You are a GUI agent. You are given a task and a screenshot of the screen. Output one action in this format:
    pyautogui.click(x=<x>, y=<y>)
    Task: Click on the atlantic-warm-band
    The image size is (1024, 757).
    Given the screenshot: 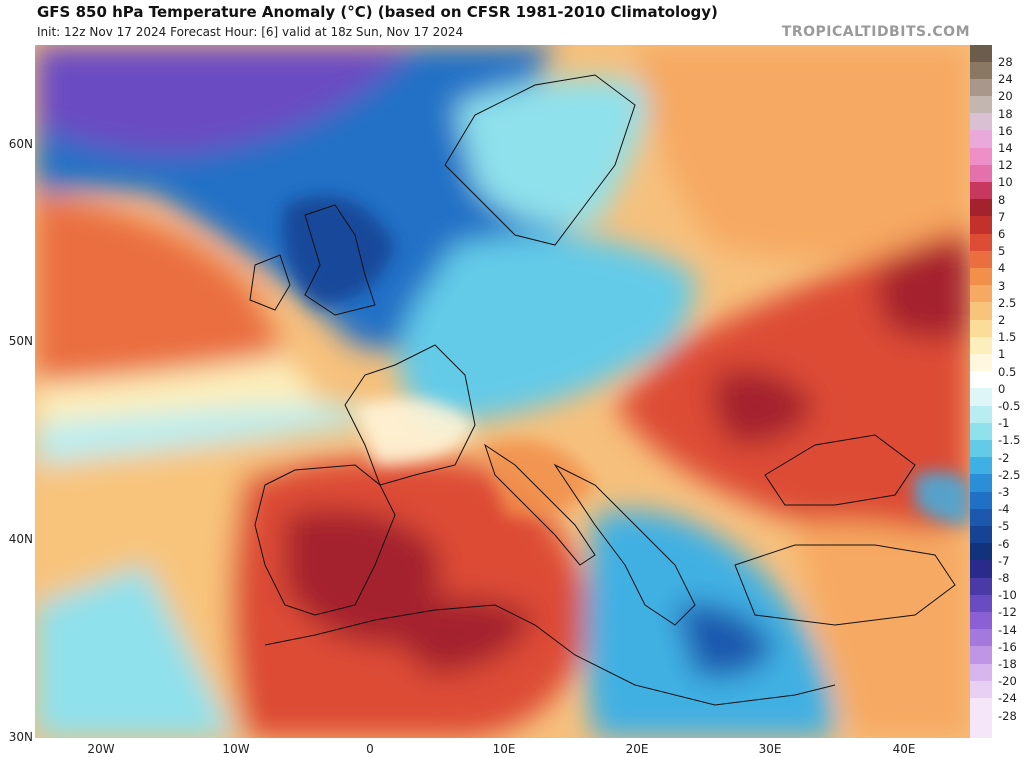 What is the action you would take?
    pyautogui.click(x=160, y=290)
    